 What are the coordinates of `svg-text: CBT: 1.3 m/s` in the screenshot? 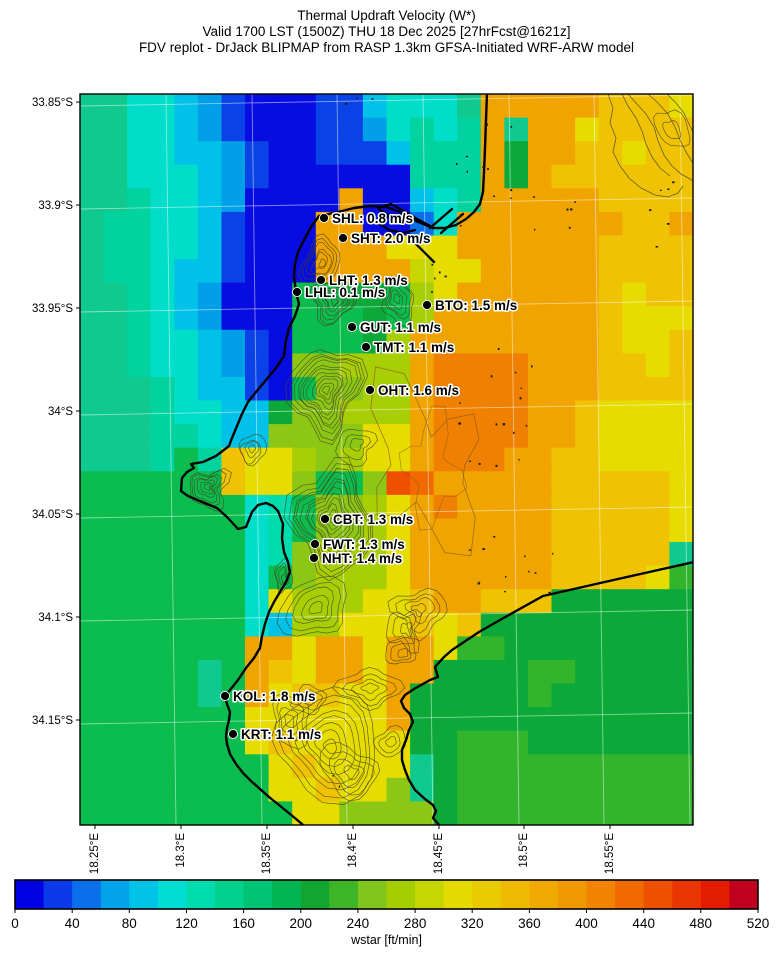 It's located at (373, 519).